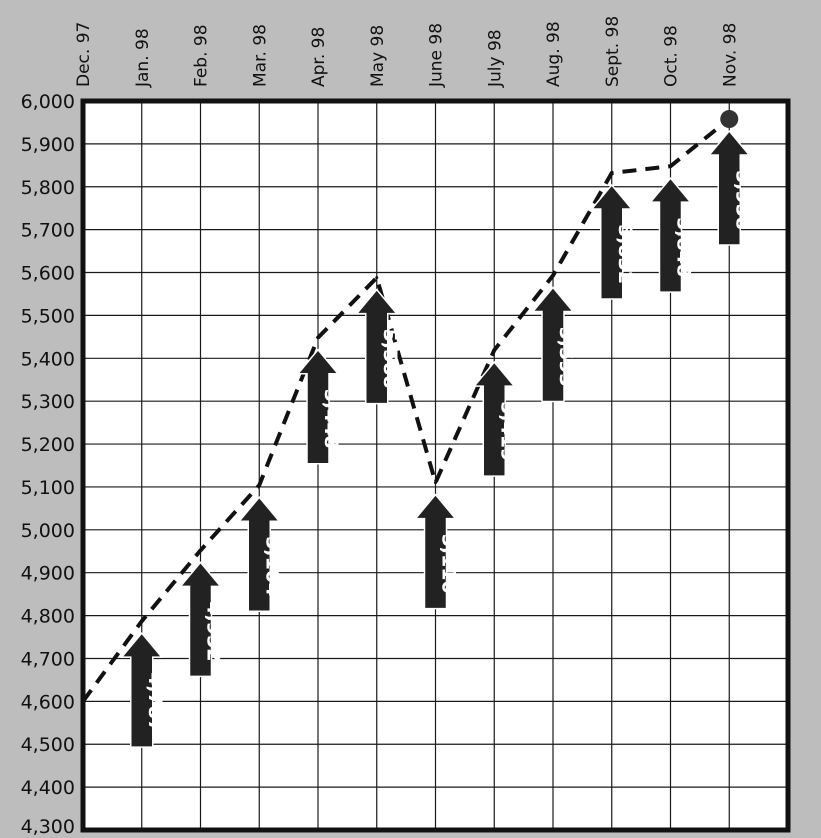 This screenshot has width=821, height=838. I want to click on value-arrow: 4,787, so click(143, 689).